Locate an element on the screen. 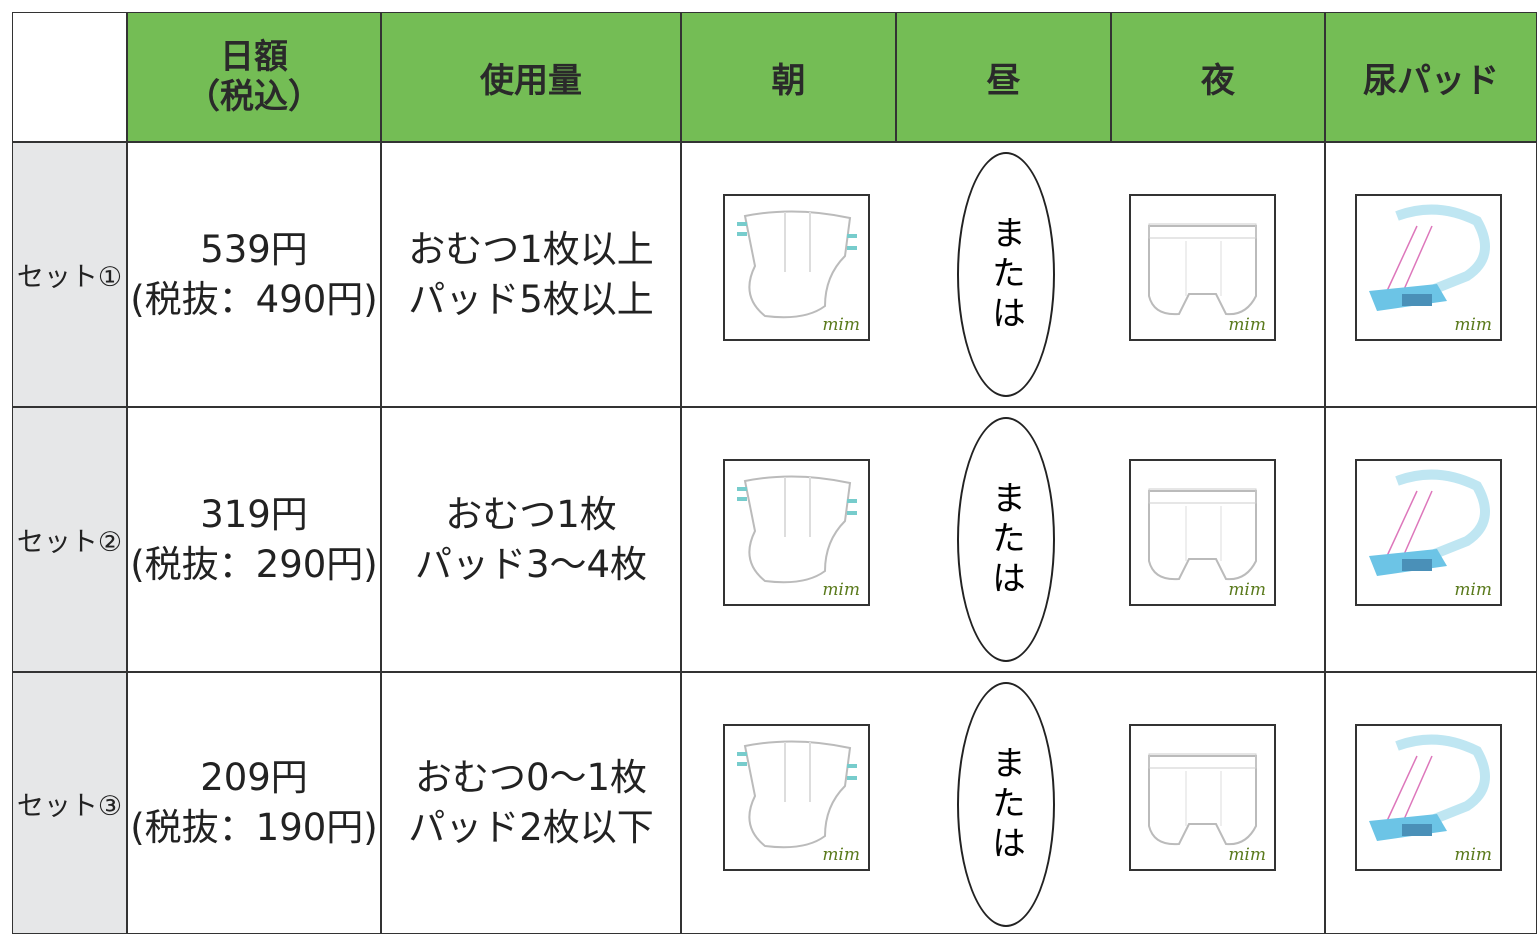 The image size is (1540, 934). set-cell: セット① is located at coordinates (69, 274).